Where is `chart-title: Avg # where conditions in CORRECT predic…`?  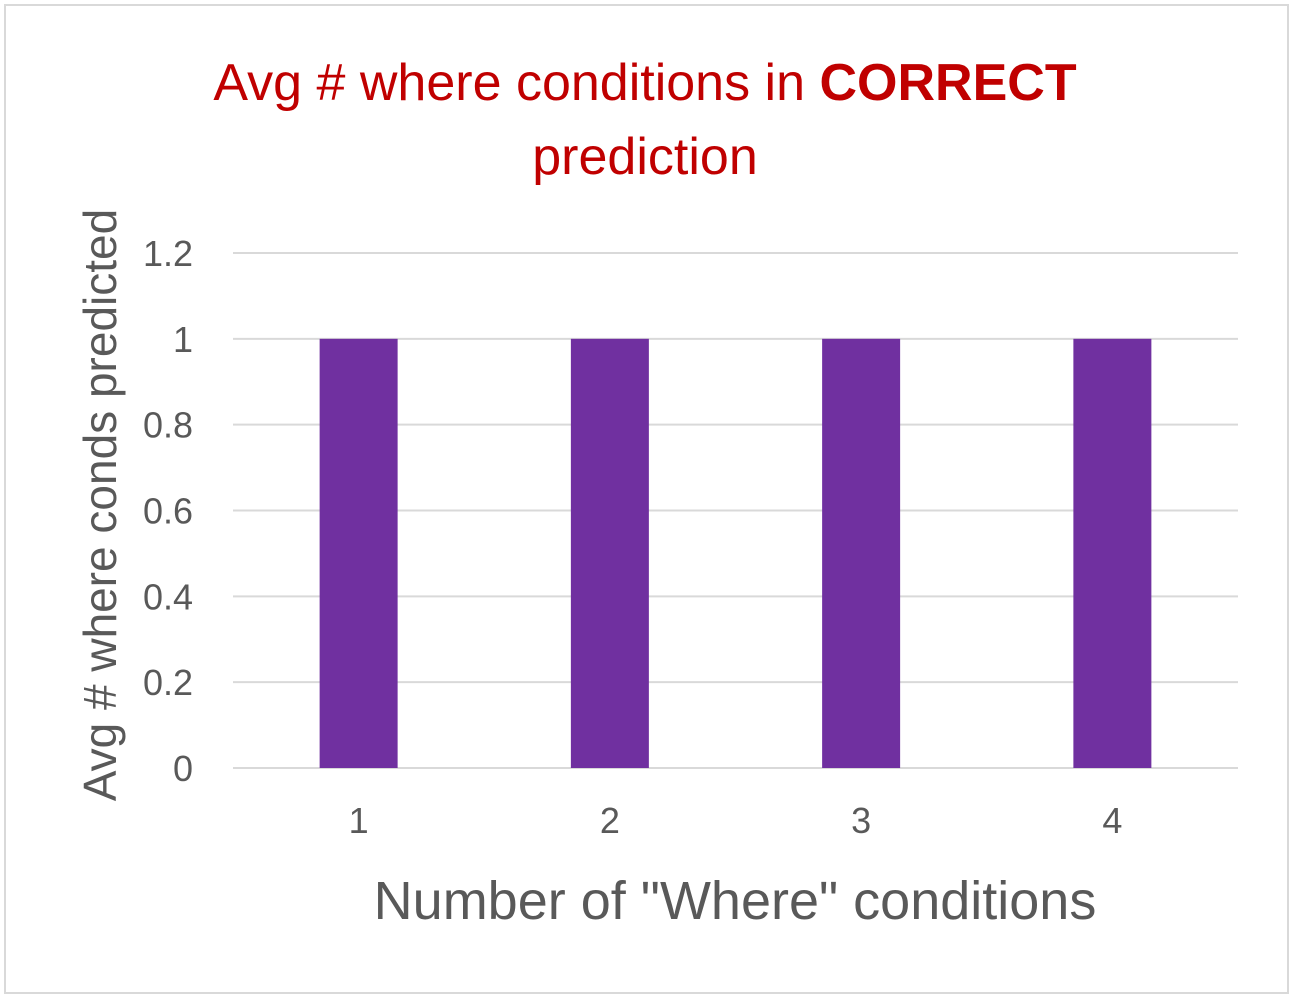
chart-title: Avg # where conditions in CORRECT predic… is located at coordinates (645, 120).